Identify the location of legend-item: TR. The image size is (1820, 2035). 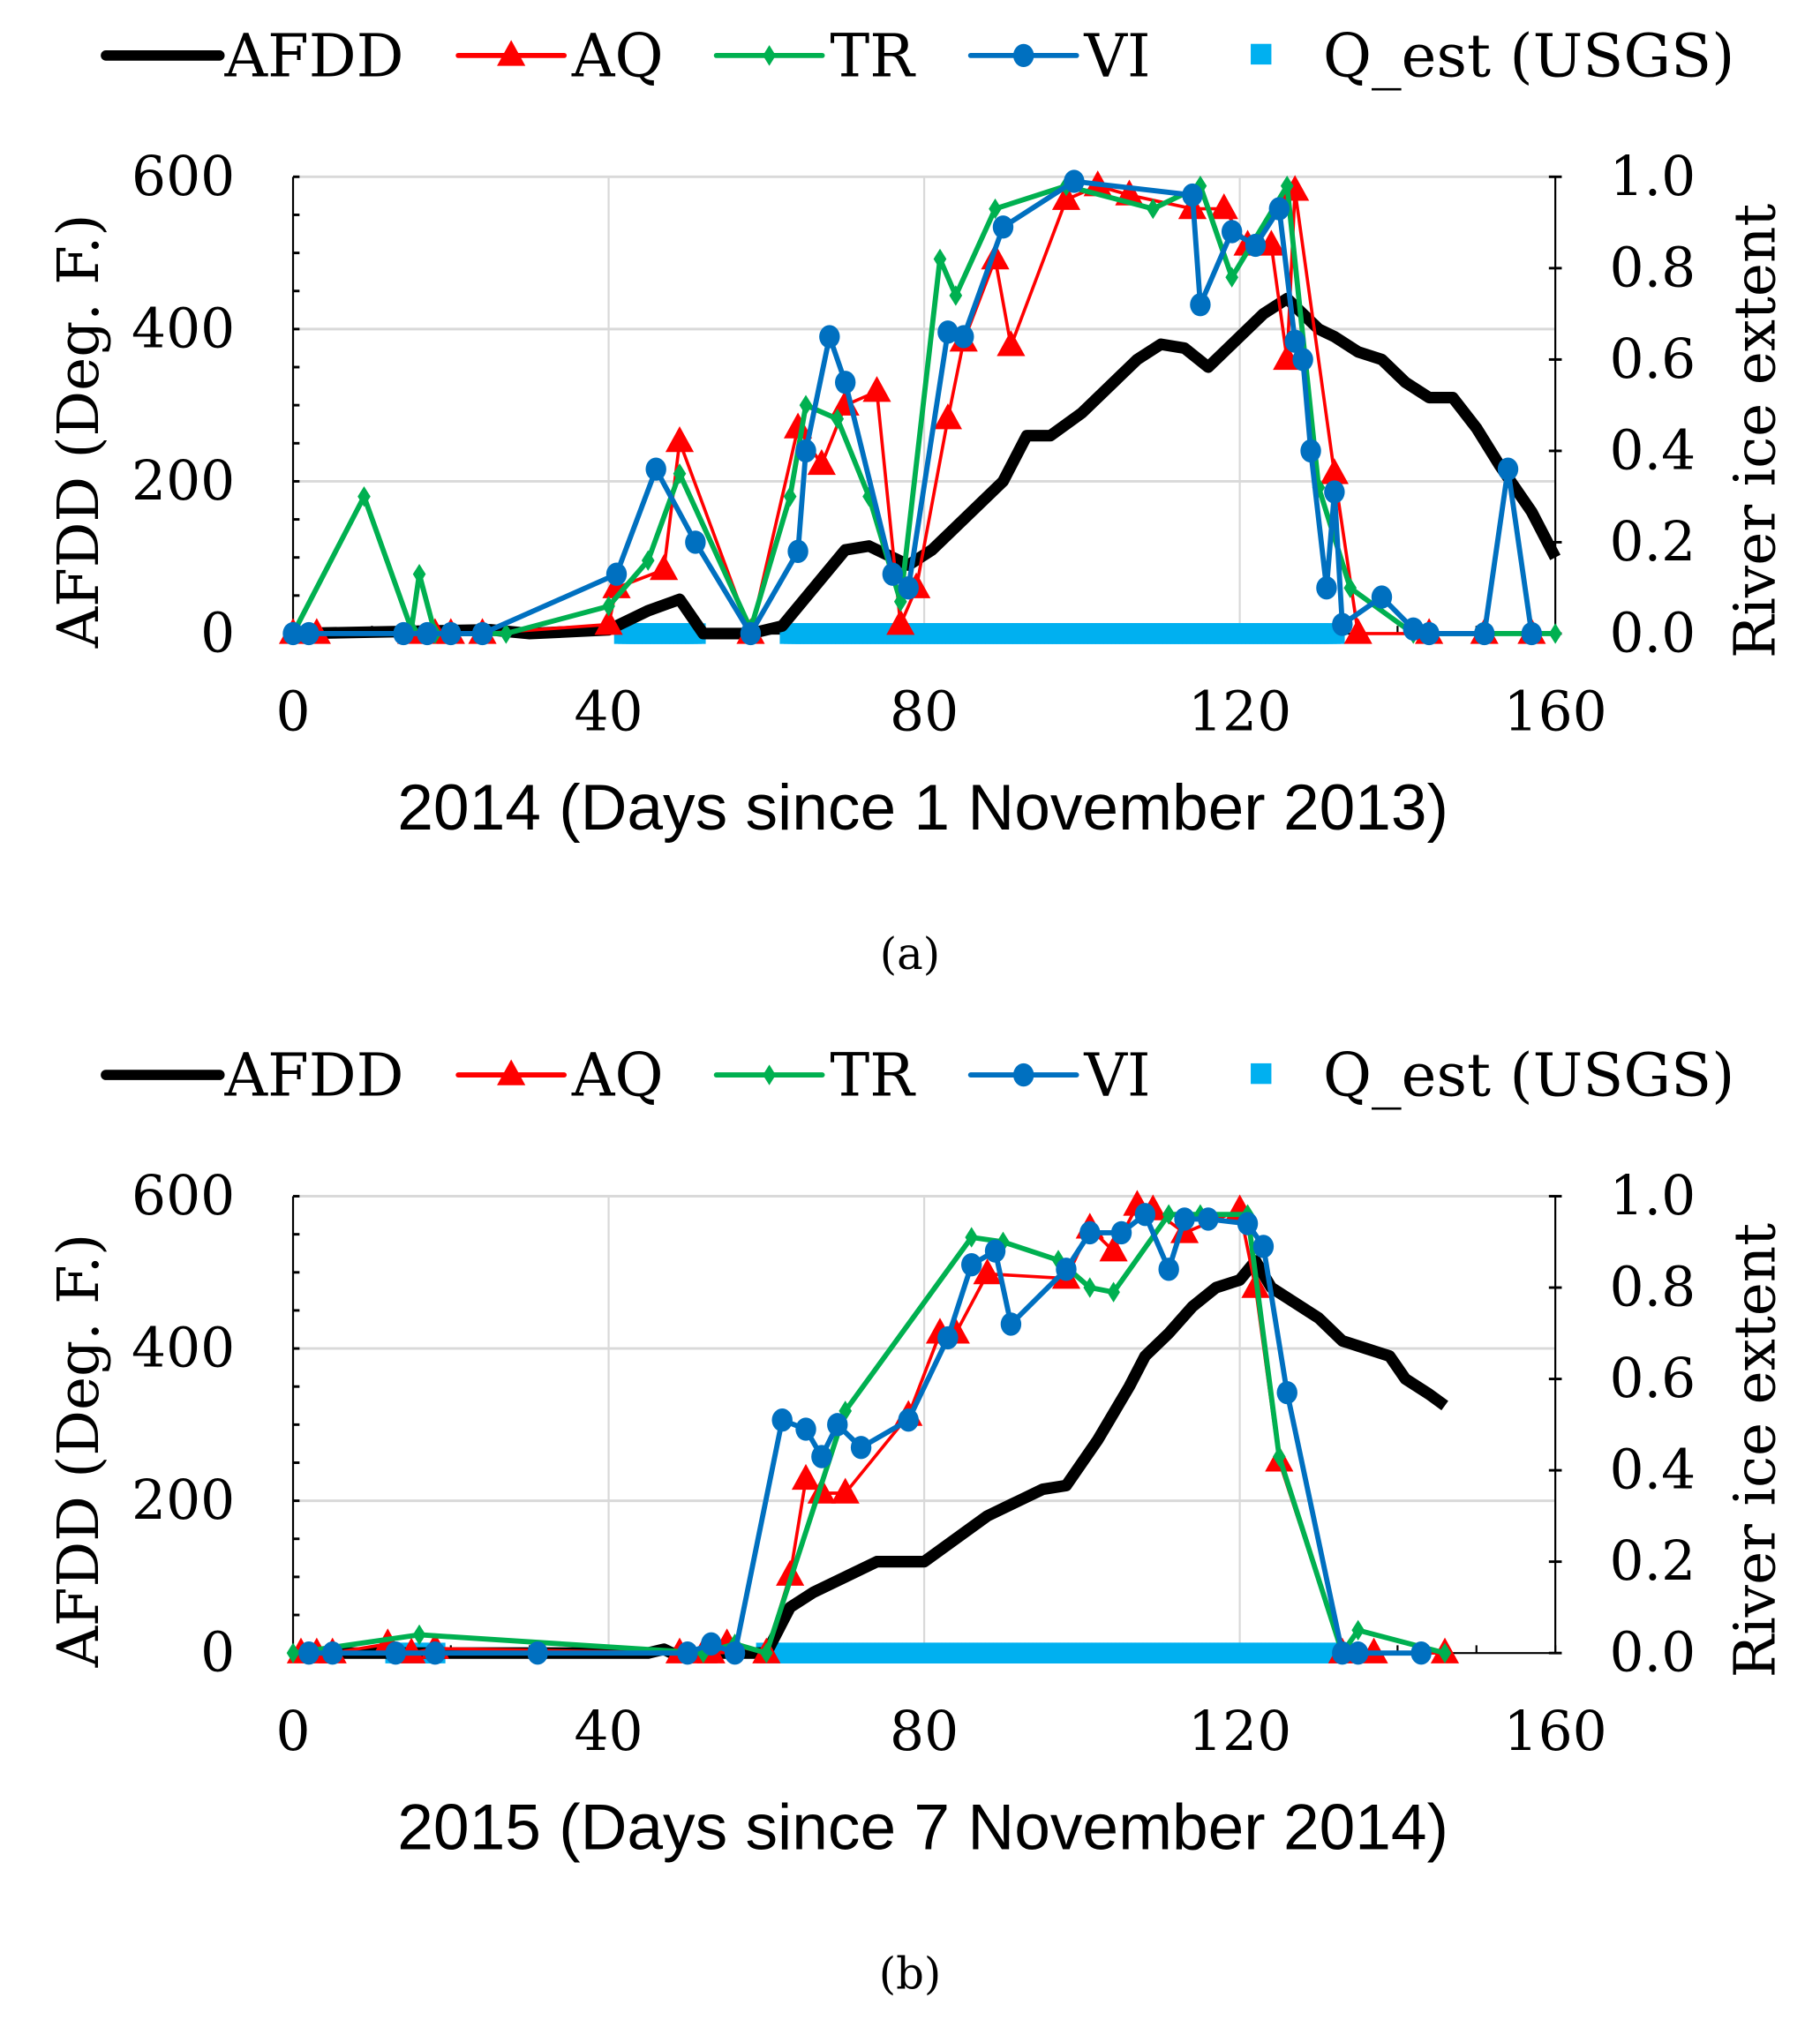
(814, 1074).